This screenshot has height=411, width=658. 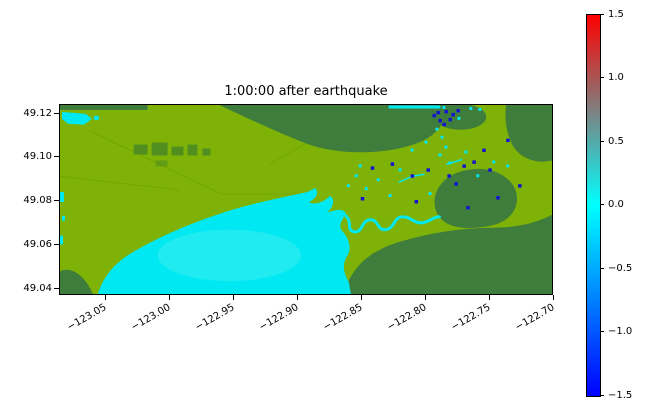 What do you see at coordinates (620, 331) in the screenshot?
I see `colorbar-tick-label: −1.0` at bounding box center [620, 331].